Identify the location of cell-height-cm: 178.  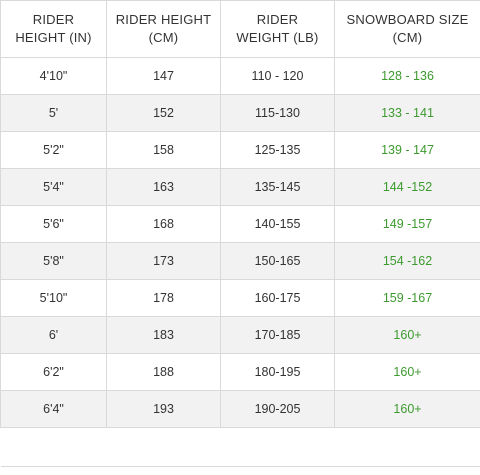
(163, 298).